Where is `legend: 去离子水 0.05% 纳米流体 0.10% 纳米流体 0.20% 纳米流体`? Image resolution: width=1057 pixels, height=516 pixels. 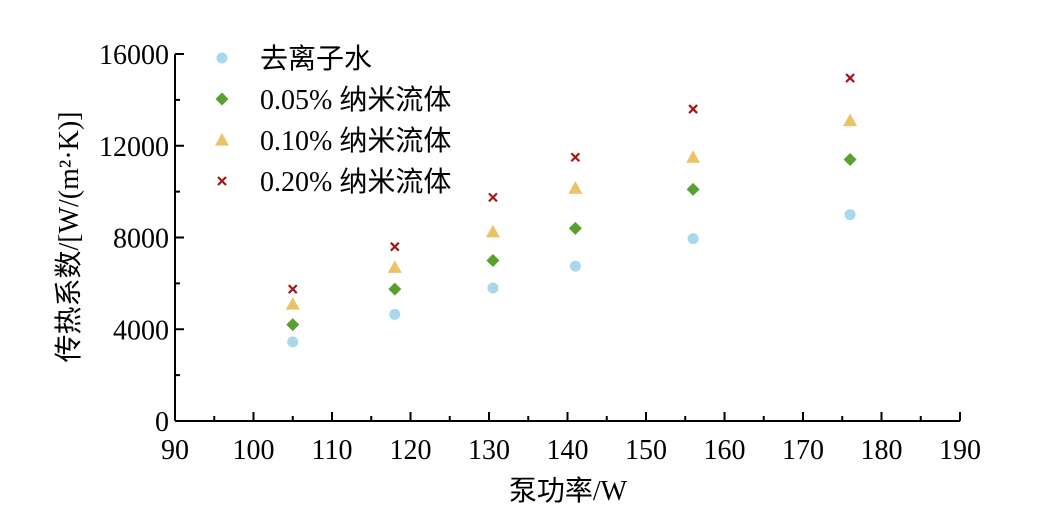 legend: 去离子水 0.05% 纳米流体 0.10% 纳米流体 0.20% 纳米流体 is located at coordinates (333, 120).